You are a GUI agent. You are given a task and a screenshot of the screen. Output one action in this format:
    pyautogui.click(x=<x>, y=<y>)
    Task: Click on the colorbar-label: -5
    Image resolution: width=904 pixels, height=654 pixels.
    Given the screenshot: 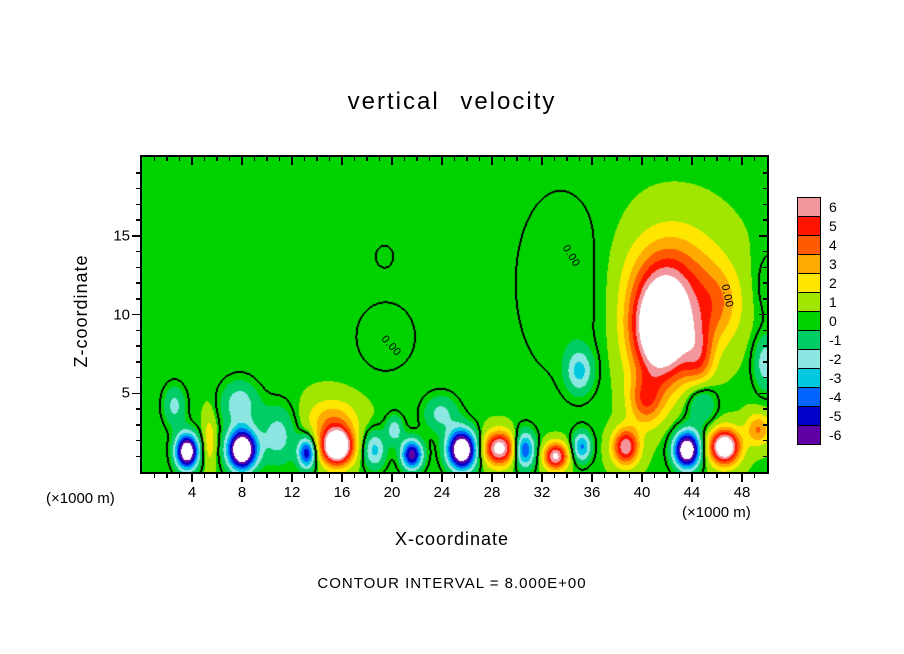 What is the action you would take?
    pyautogui.click(x=835, y=416)
    